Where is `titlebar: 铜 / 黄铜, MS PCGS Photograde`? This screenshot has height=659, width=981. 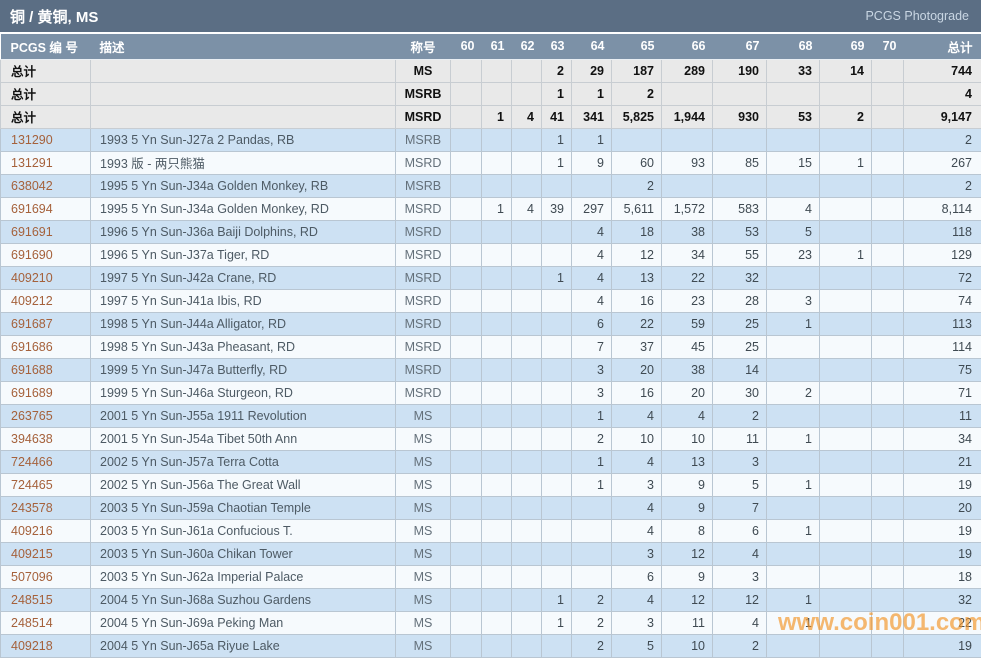 titlebar: 铜 / 黄铜, MS PCGS Photograde is located at coordinates (490, 17).